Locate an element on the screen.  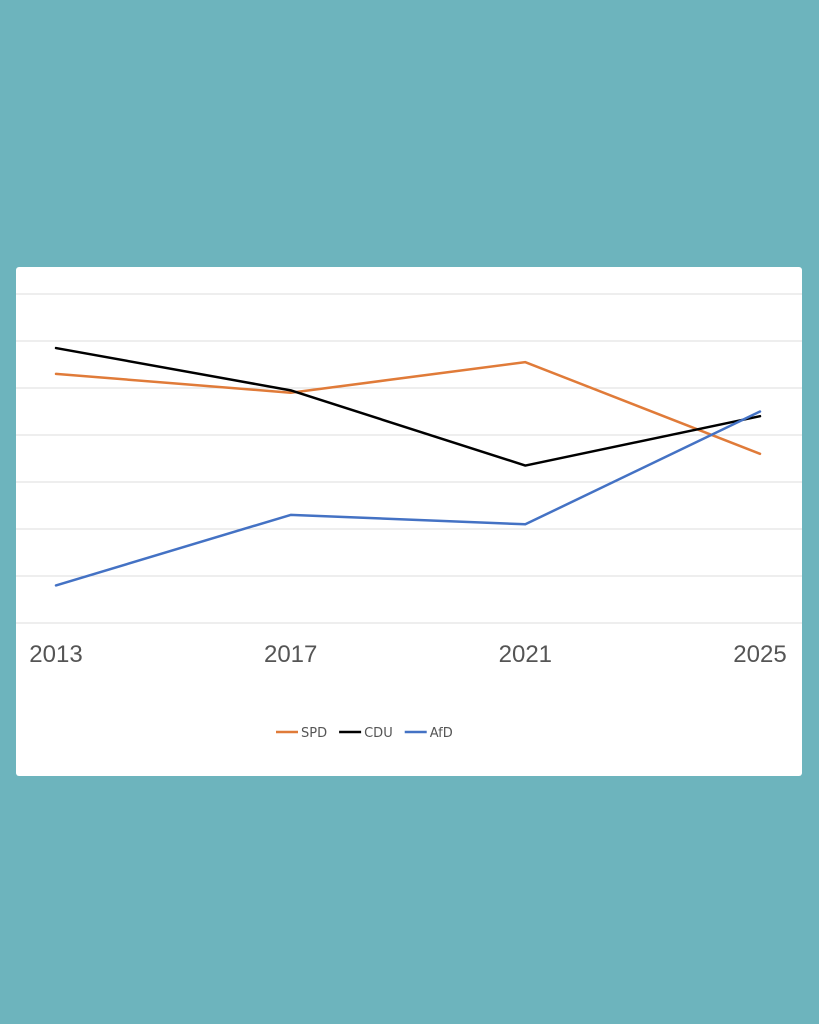
legend: SPD CDU AfD is located at coordinates (364, 733).